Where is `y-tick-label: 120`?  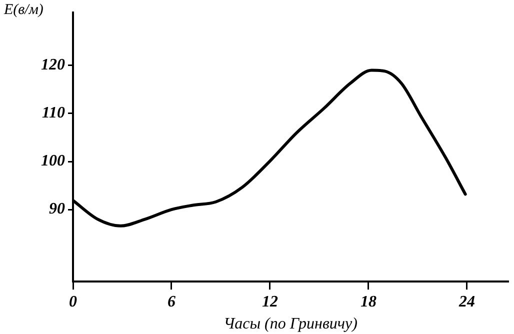
y-tick-label: 120 is located at coordinates (53, 65).